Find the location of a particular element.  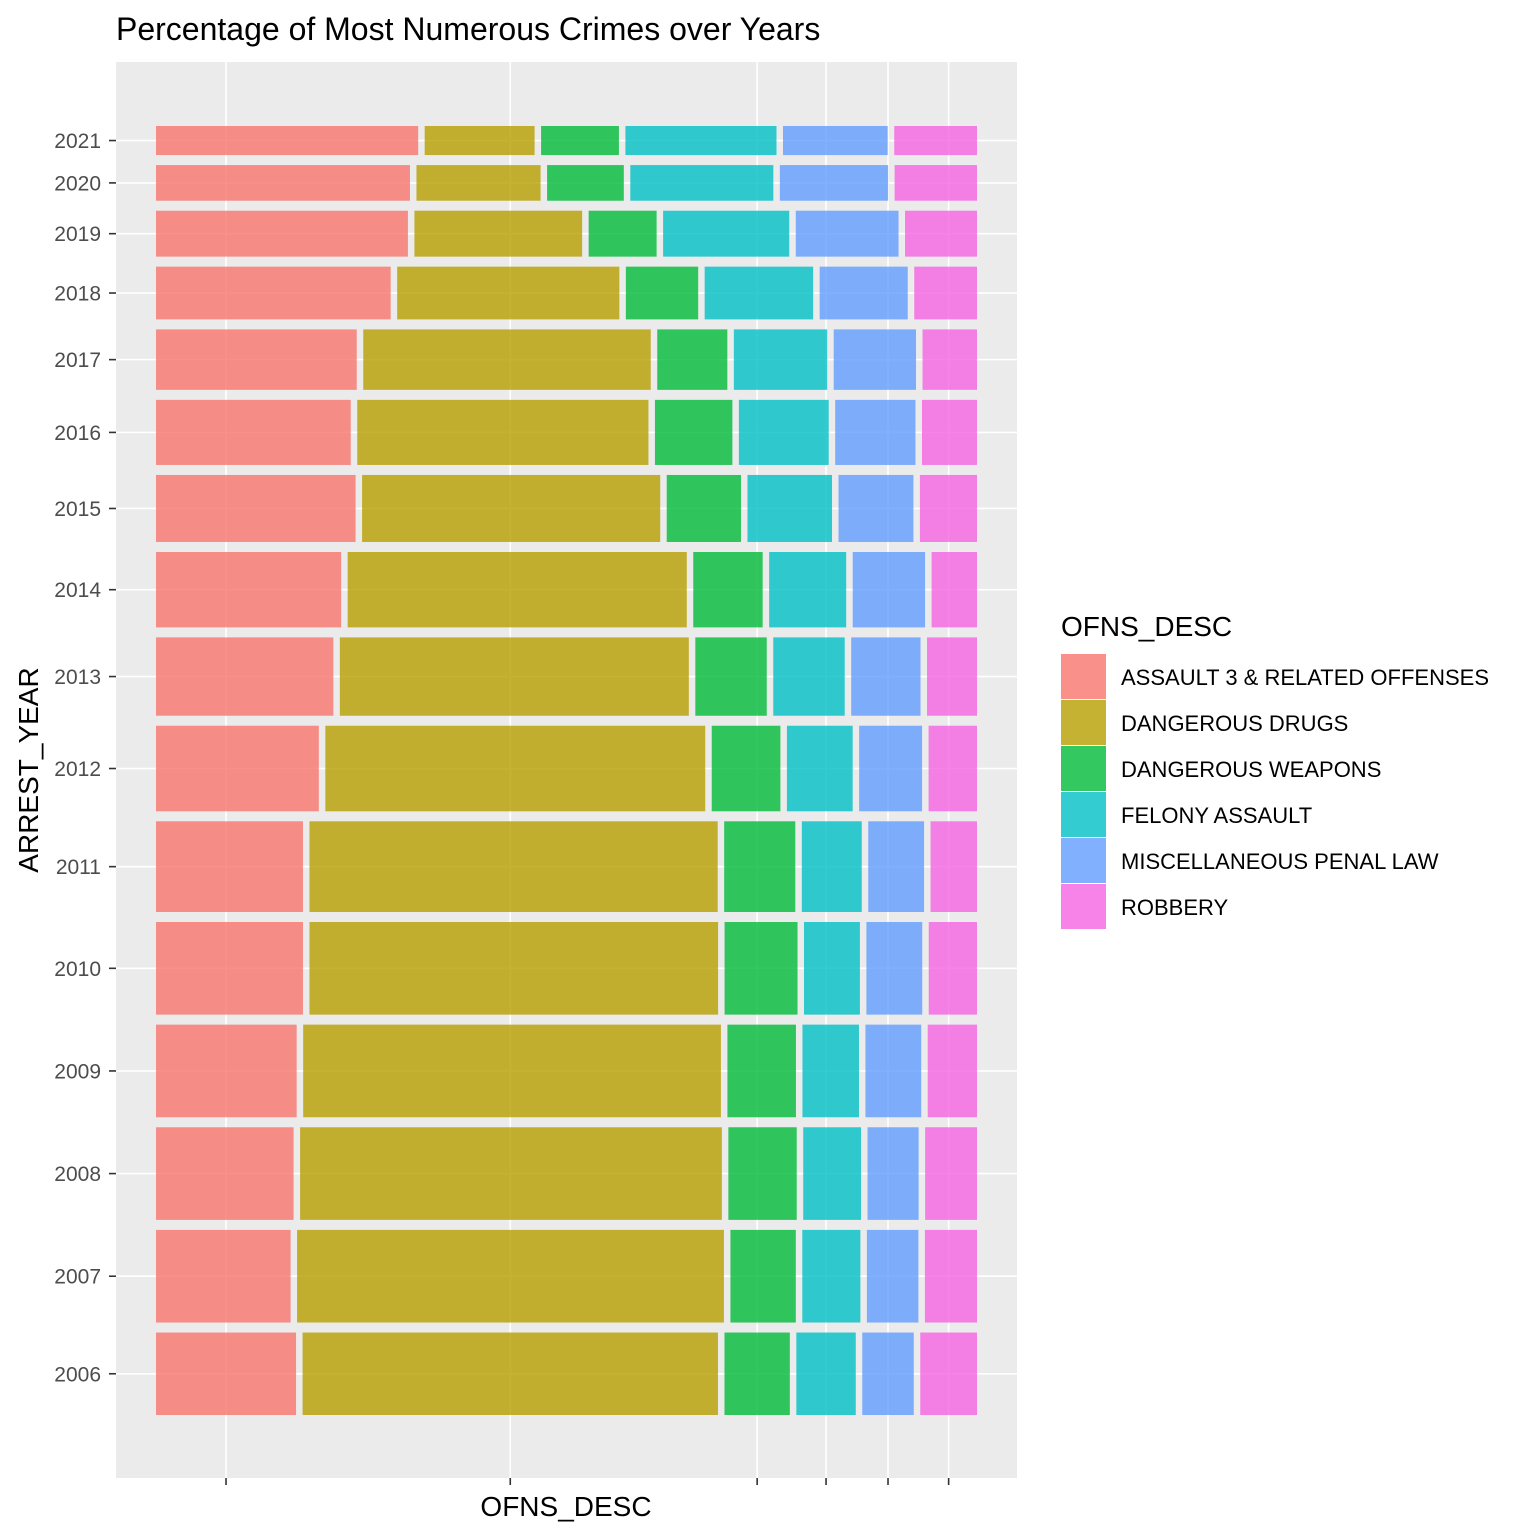

legend-title: OFNS_DESC is located at coordinates (1146, 626).